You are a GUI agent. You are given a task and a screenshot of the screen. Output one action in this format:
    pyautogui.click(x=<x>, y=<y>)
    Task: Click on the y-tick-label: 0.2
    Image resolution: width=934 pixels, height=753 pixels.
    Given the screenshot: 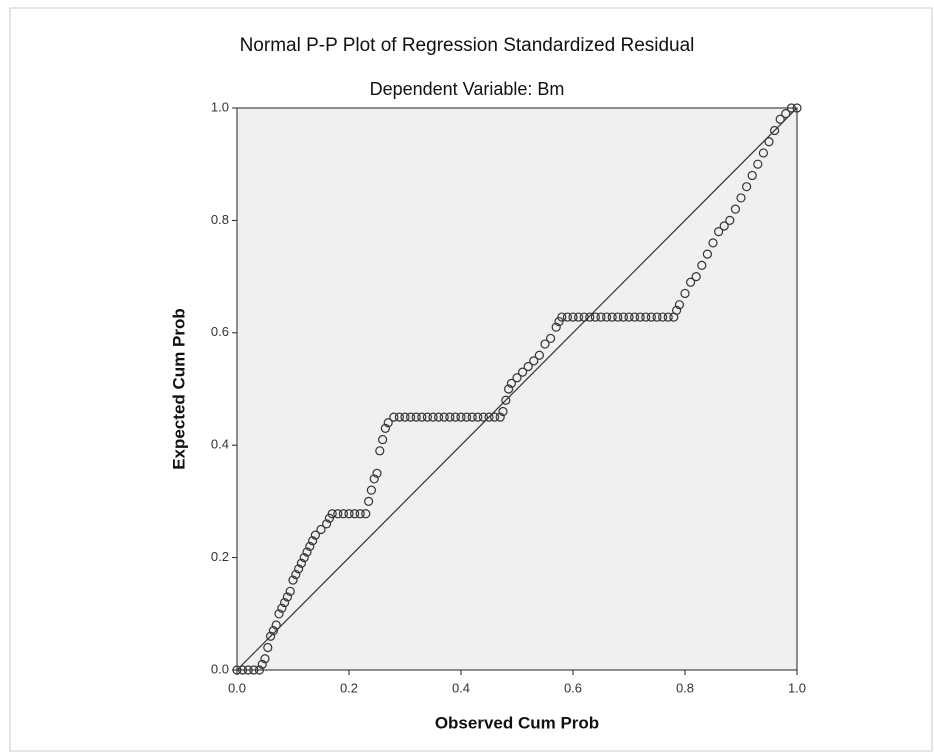 What is the action you would take?
    pyautogui.click(x=220, y=556)
    